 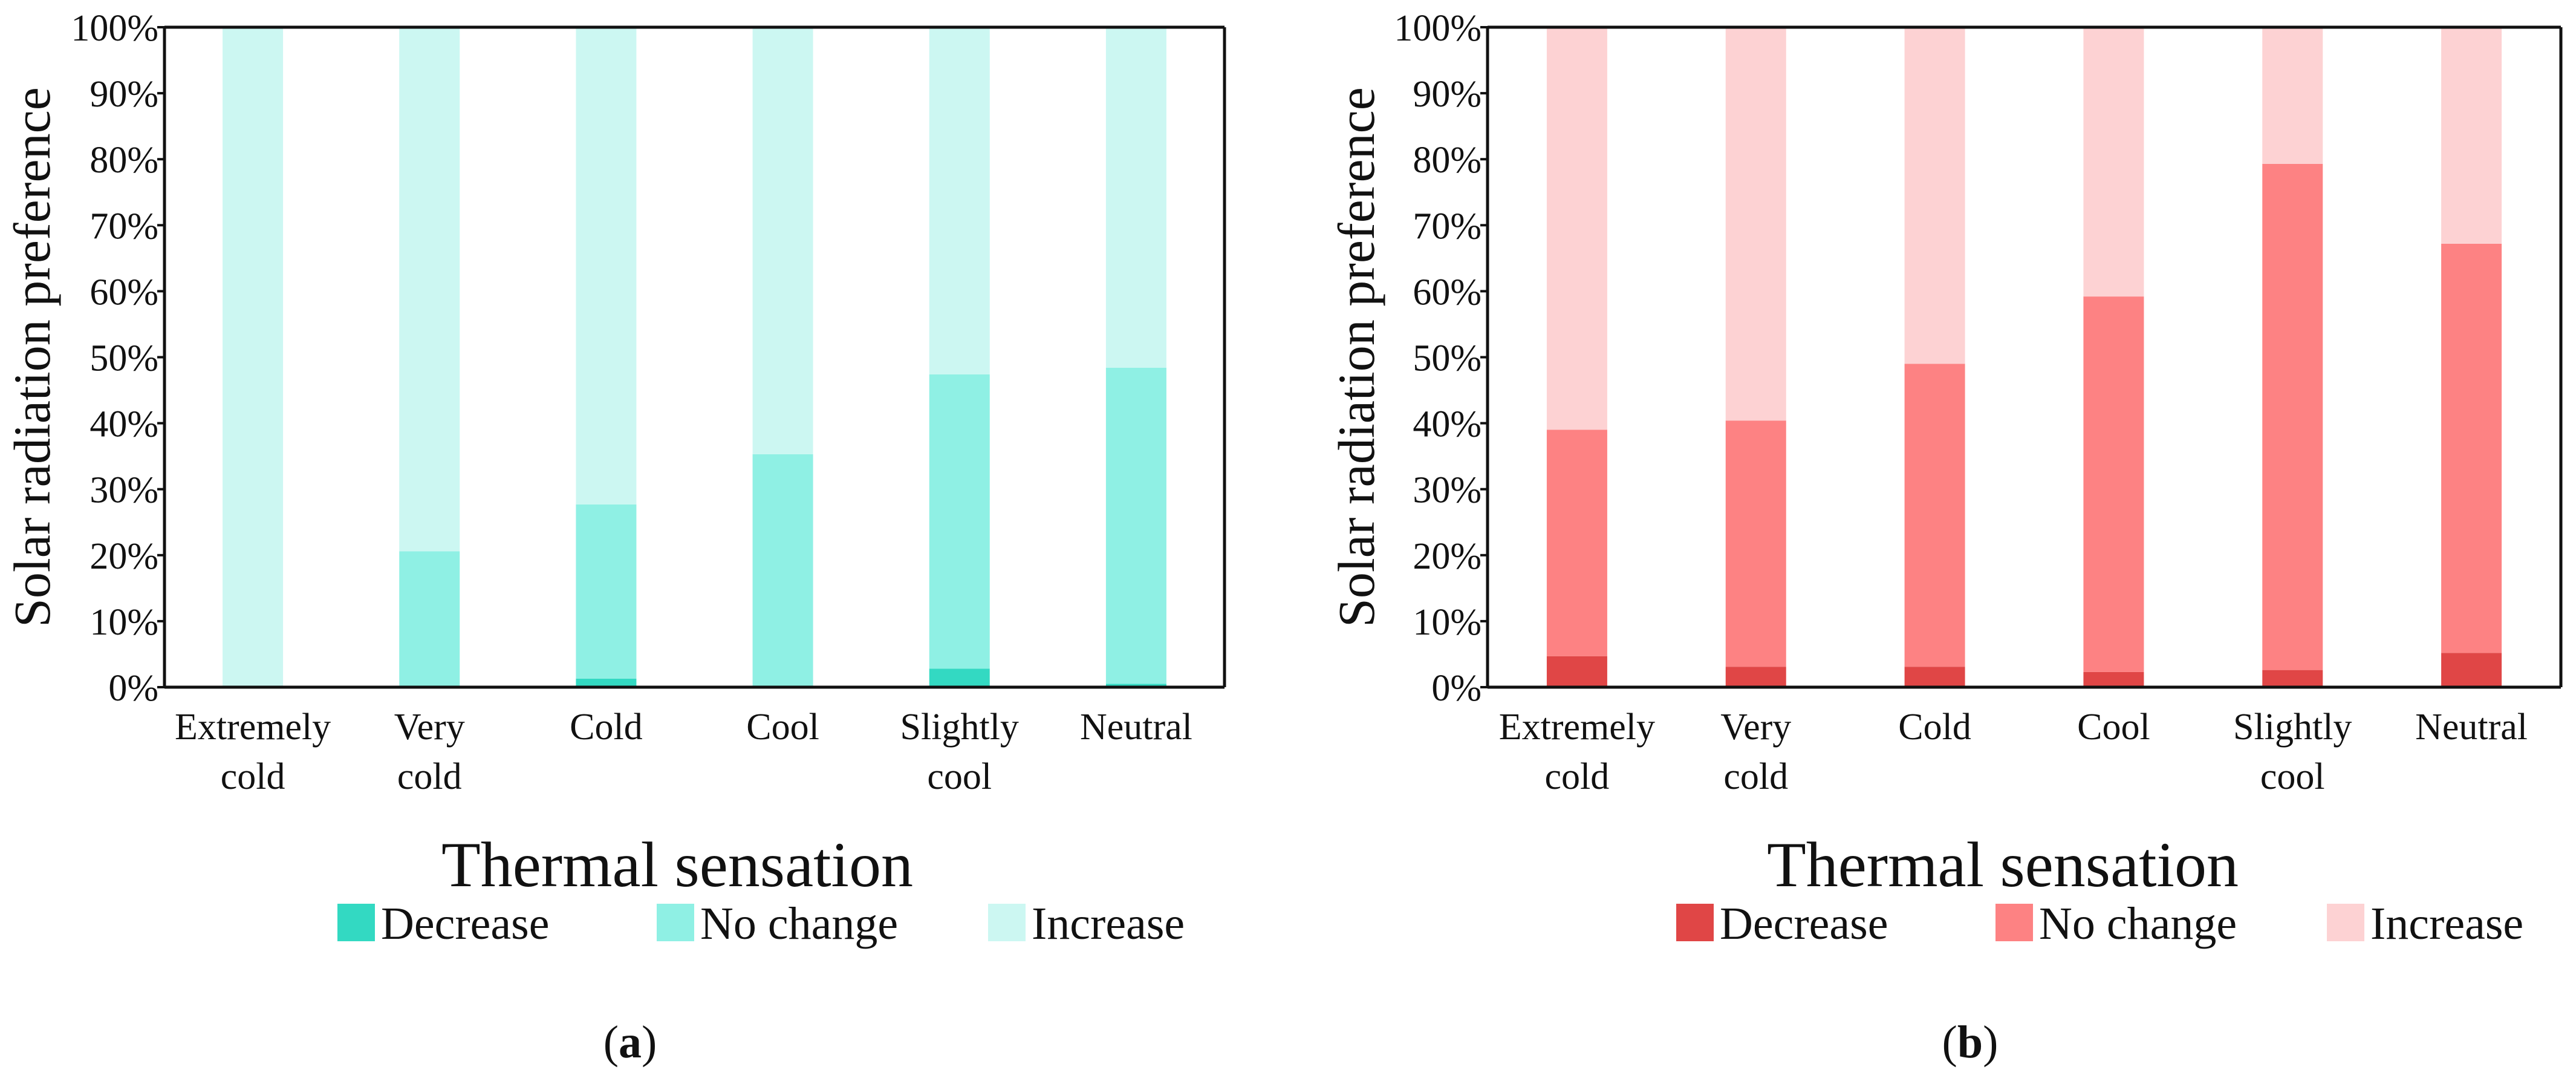 I want to click on panel-label: (a), so click(x=630, y=1042).